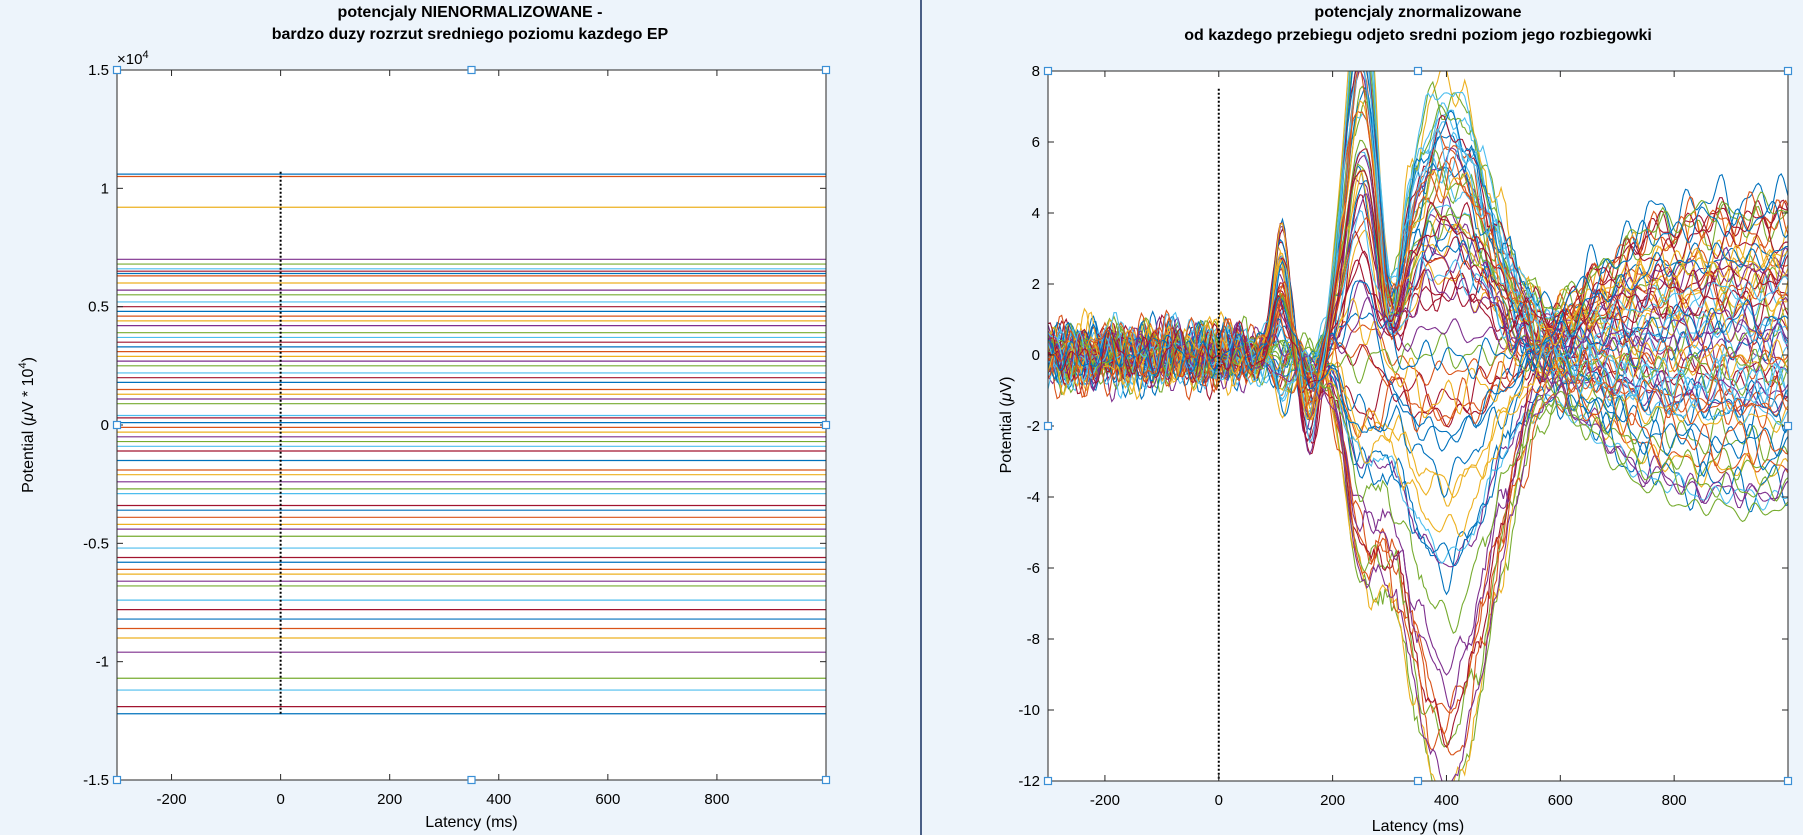 The width and height of the screenshot is (1803, 835). What do you see at coordinates (1033, 497) in the screenshot?
I see `y-tick-label: -4` at bounding box center [1033, 497].